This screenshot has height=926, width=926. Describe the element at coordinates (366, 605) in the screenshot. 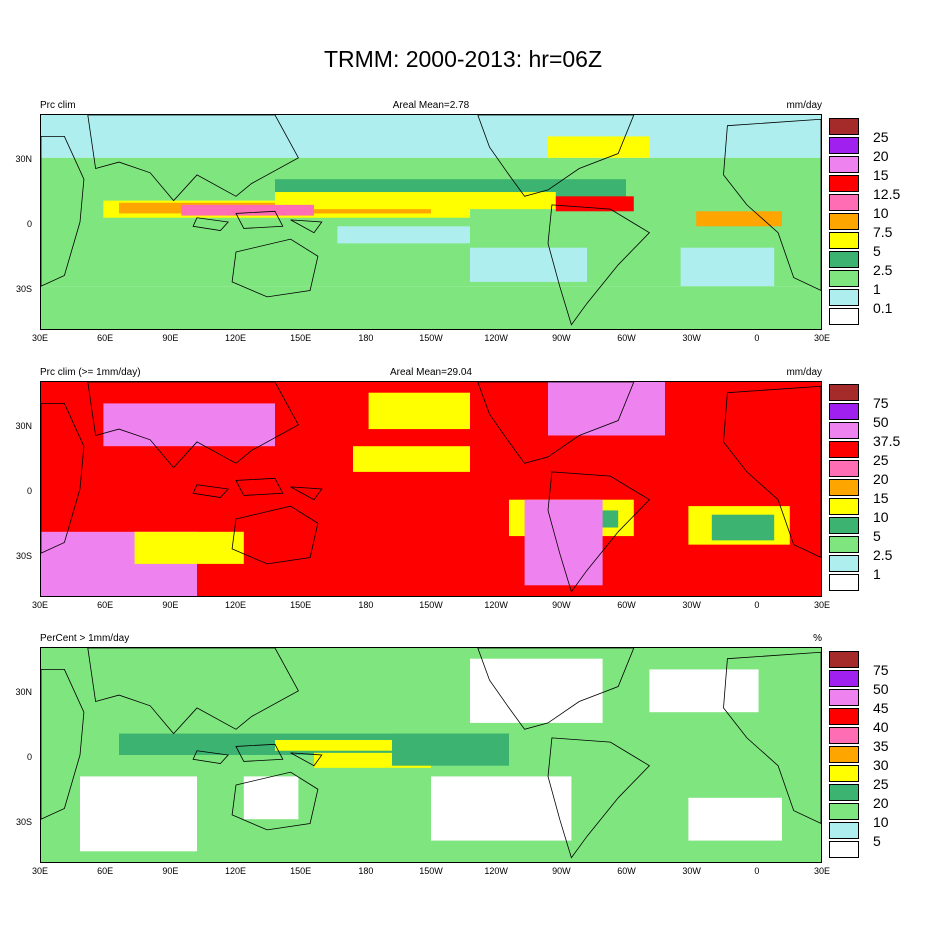

I see `longitude-tick-label: 180` at that location.